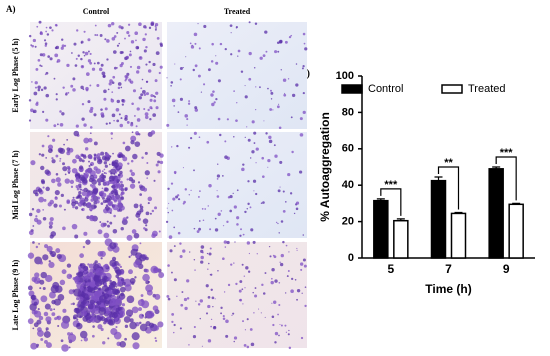 This screenshot has width=550, height=356. I want to click on panel-label: A), so click(11, 9).